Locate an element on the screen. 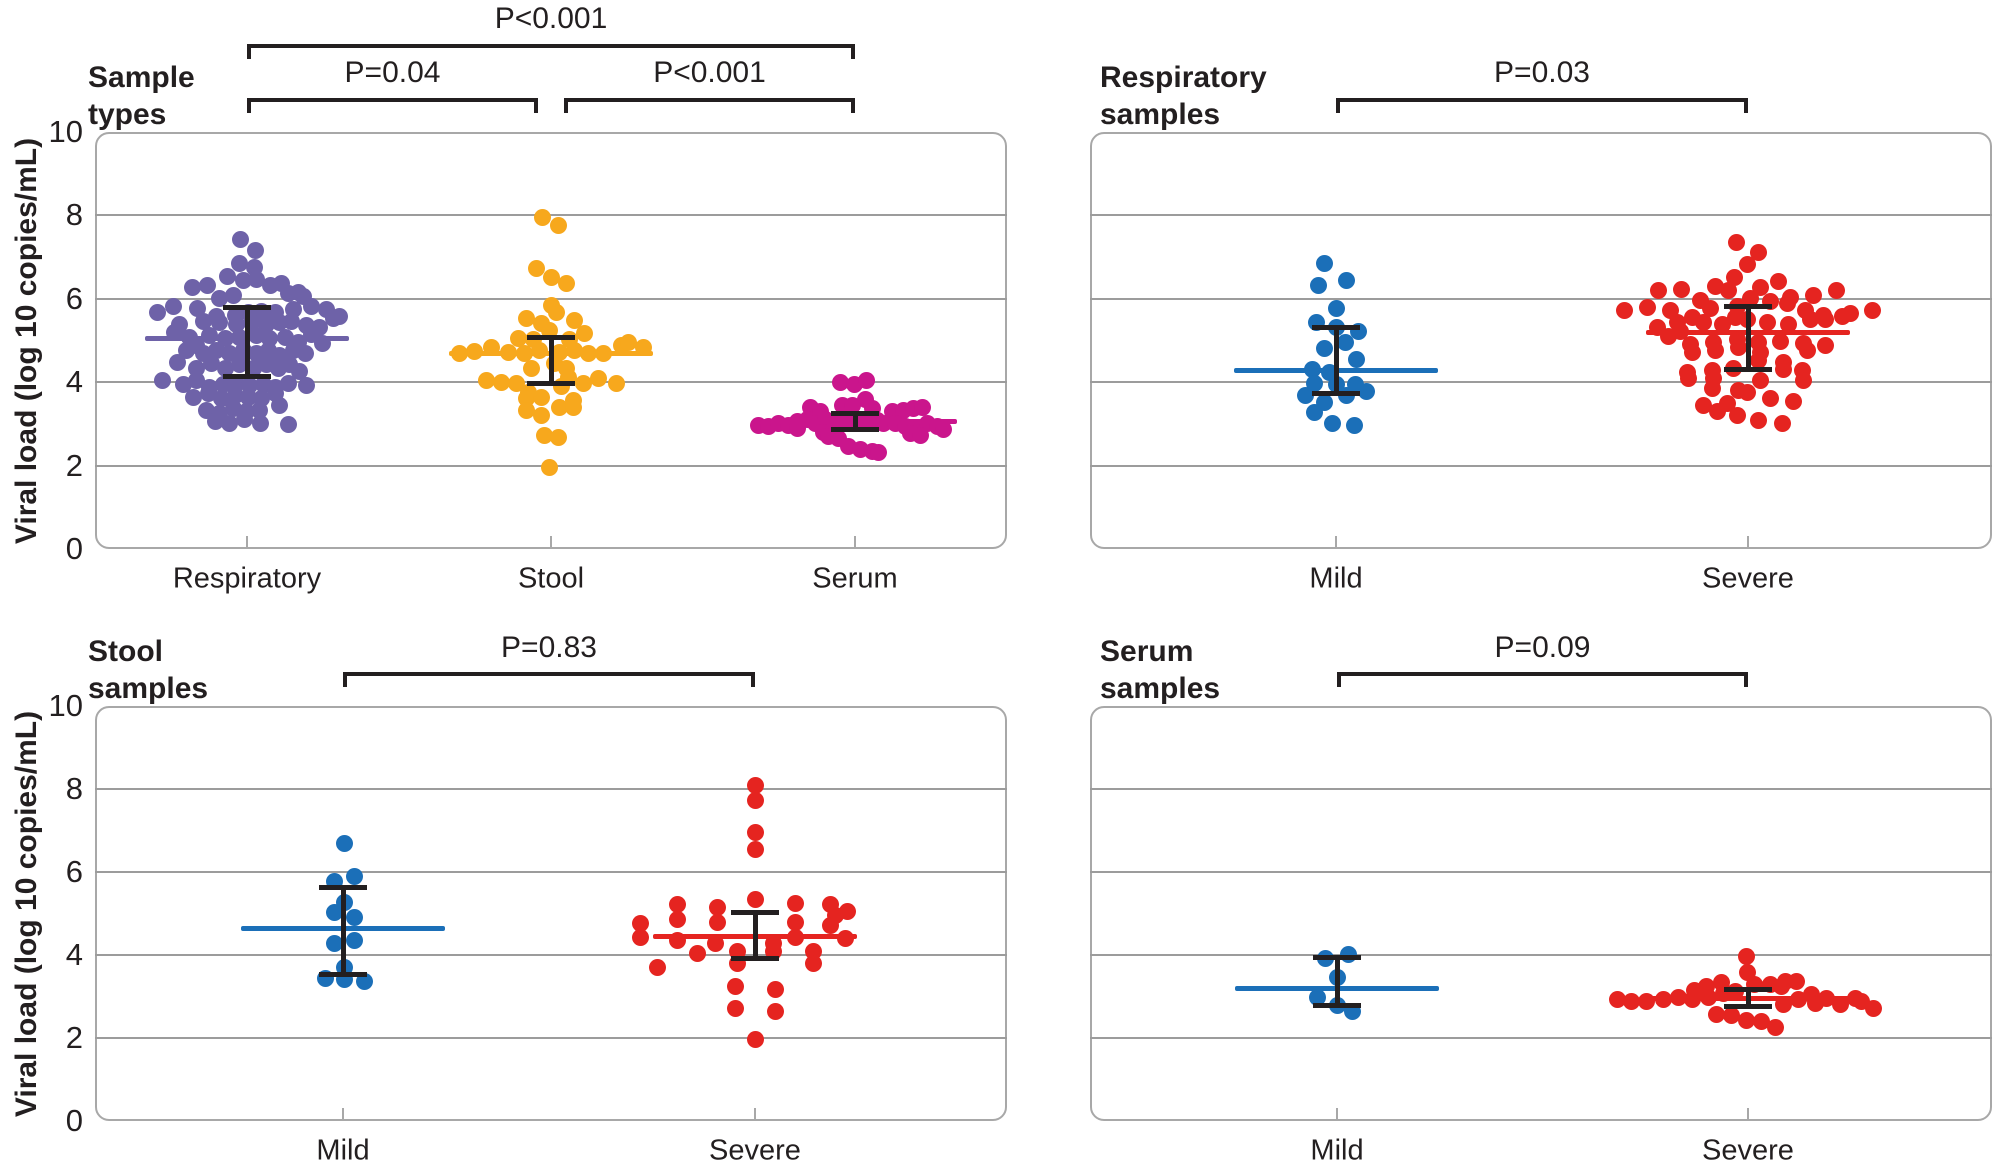 Image resolution: width=2000 pixels, height=1160 pixels. panel-title-line1: Sample is located at coordinates (141, 77).